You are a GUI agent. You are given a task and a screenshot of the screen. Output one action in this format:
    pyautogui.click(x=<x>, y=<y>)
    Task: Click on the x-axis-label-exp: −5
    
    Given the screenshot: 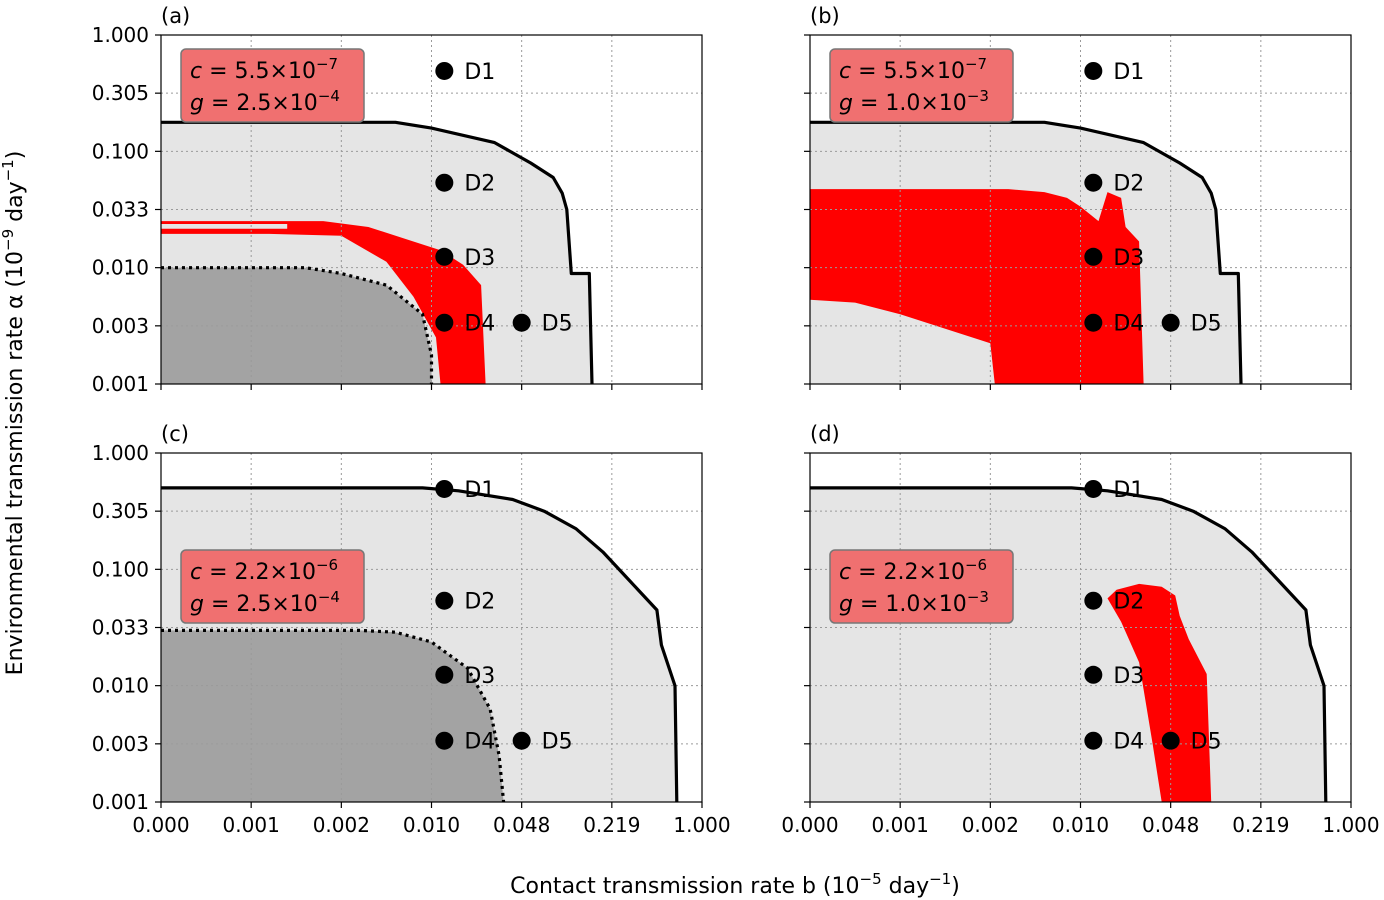 What is the action you would take?
    pyautogui.click(x=871, y=879)
    